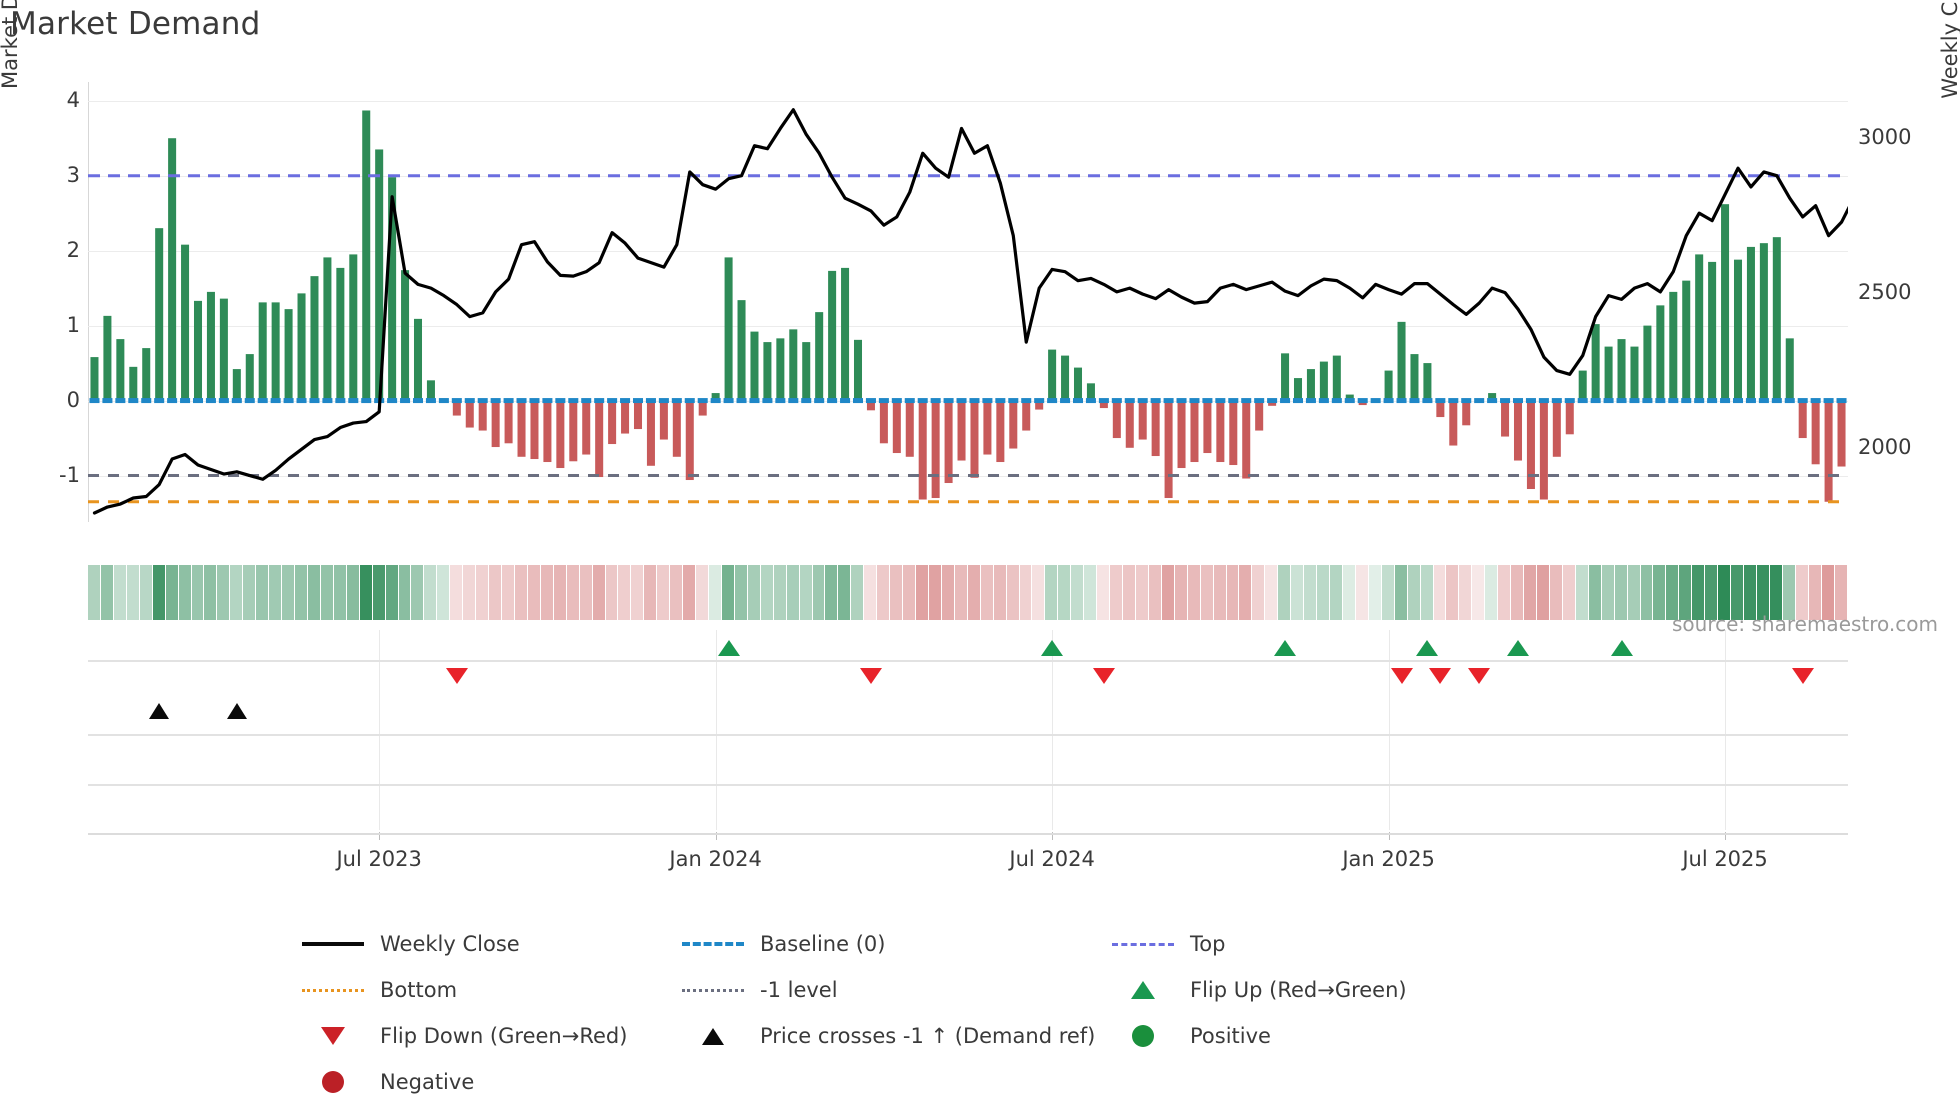 This screenshot has width=1960, height=1102. Describe the element at coordinates (333, 990) in the screenshot. I see `dotted-line-icon` at that location.